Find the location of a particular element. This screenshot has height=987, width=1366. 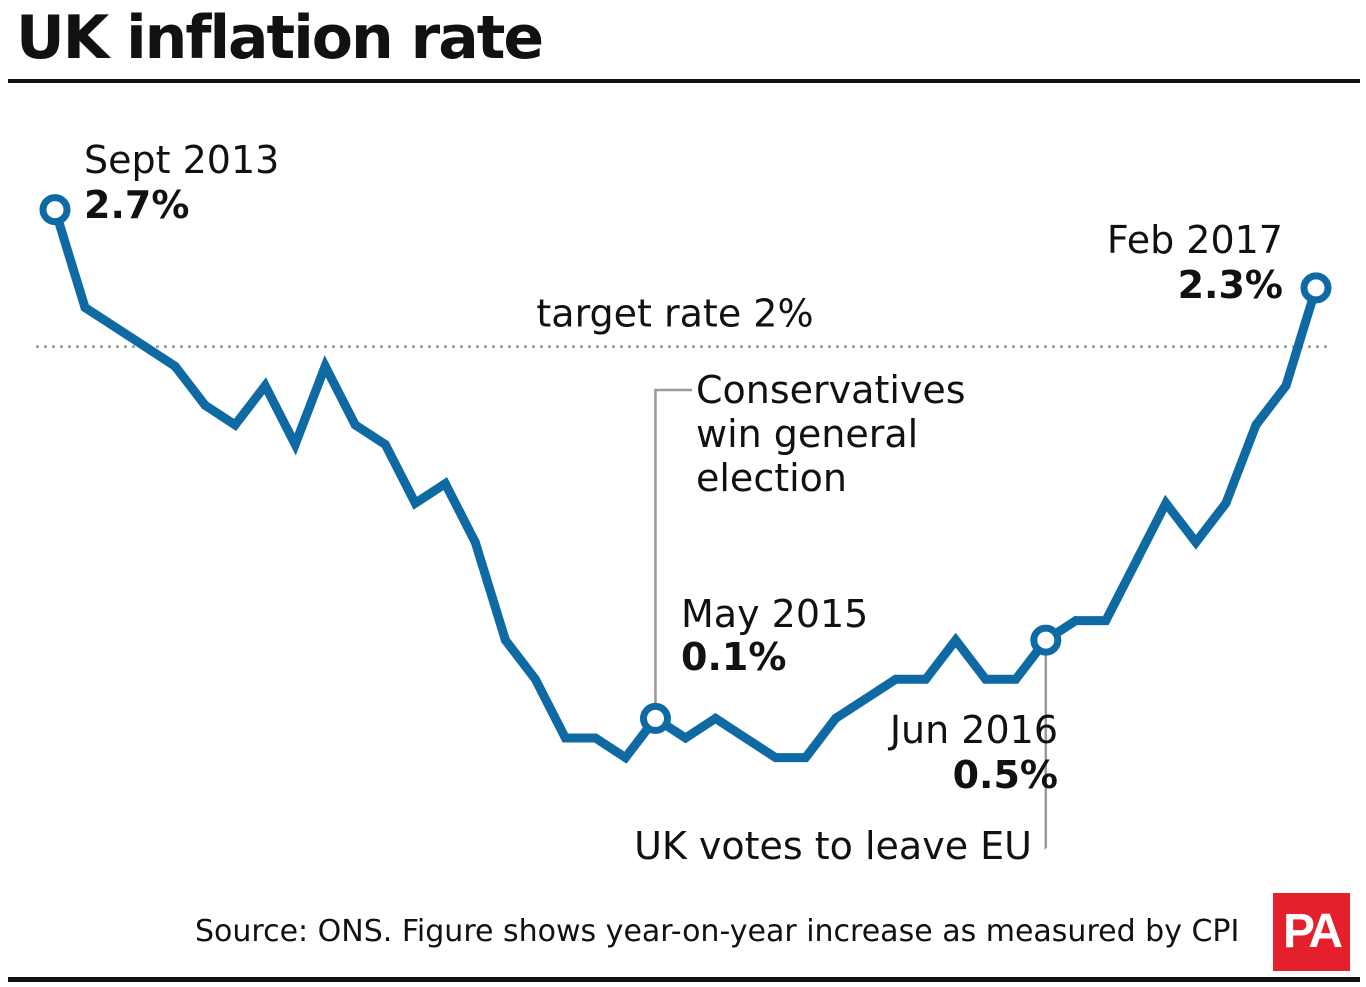

marker-date: Jun 2016 is located at coordinates (973, 730).